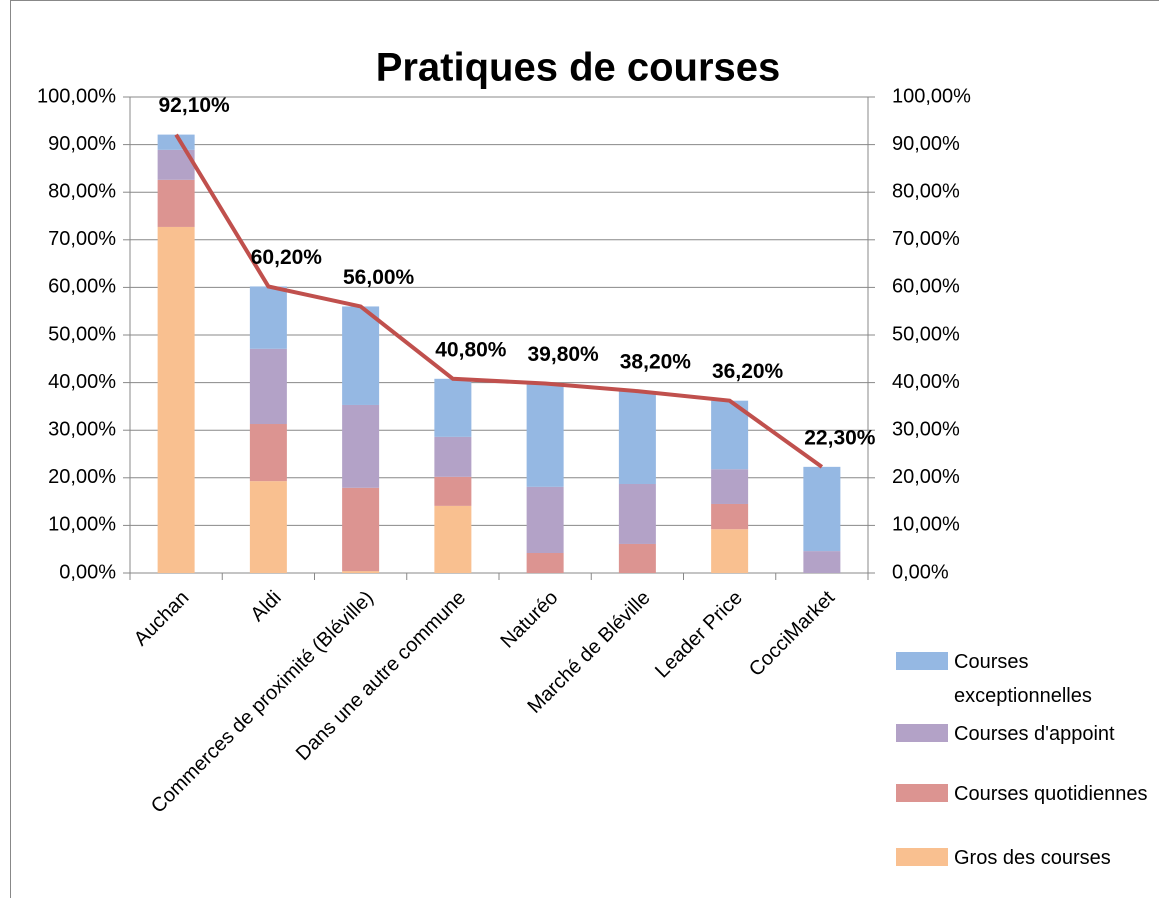 This screenshot has width=1159, height=898. Describe the element at coordinates (564, 354) in the screenshot. I see `data-label: 39,80%` at that location.